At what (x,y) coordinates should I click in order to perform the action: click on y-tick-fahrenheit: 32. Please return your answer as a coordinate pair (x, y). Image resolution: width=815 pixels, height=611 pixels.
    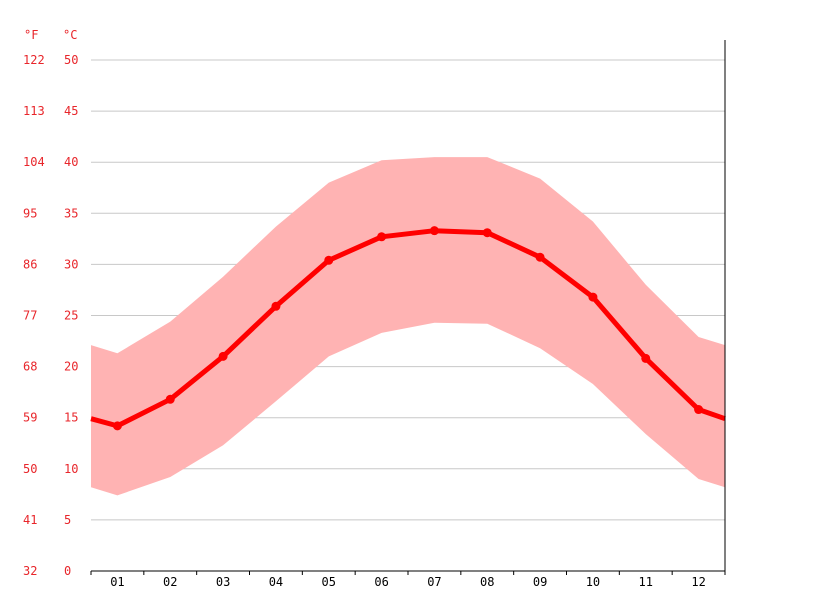
    Looking at the image, I should click on (30, 571).